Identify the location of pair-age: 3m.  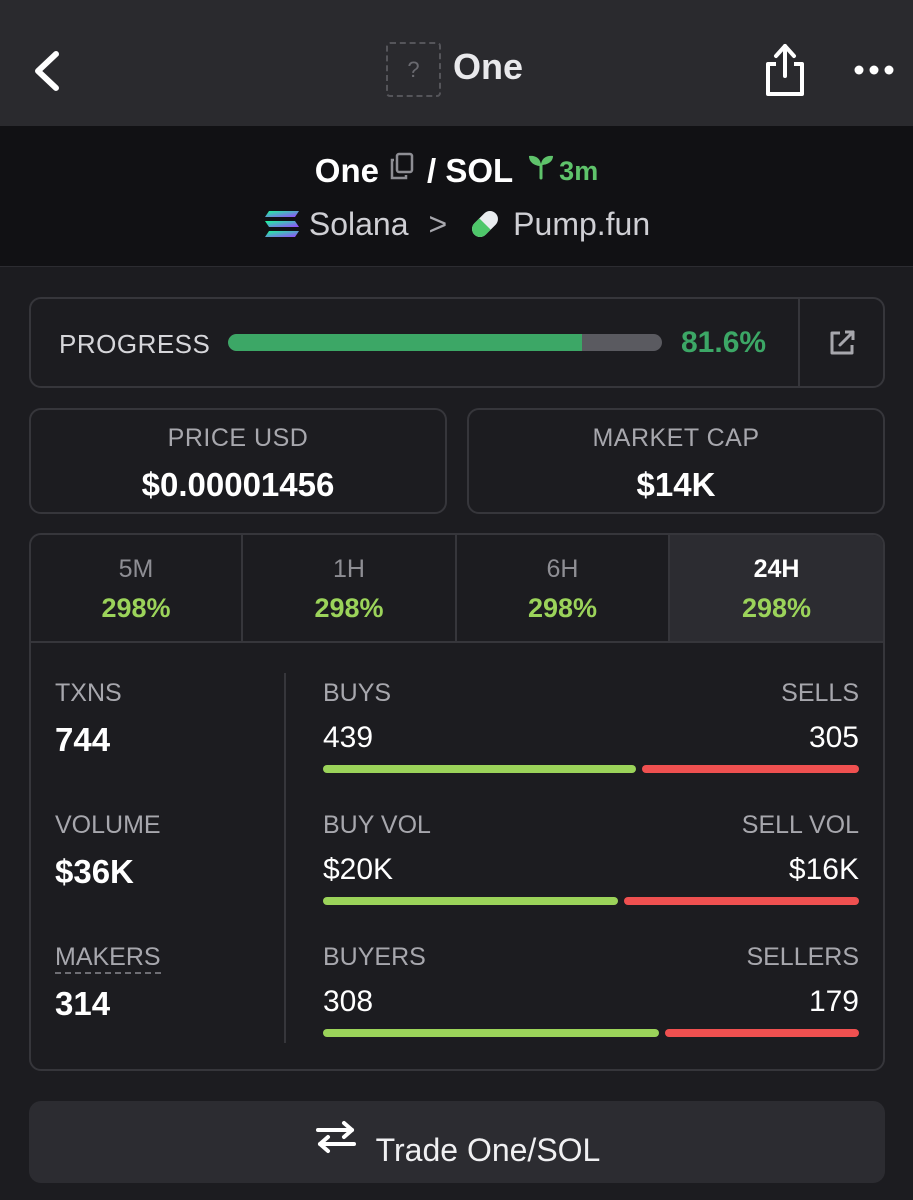
(579, 171).